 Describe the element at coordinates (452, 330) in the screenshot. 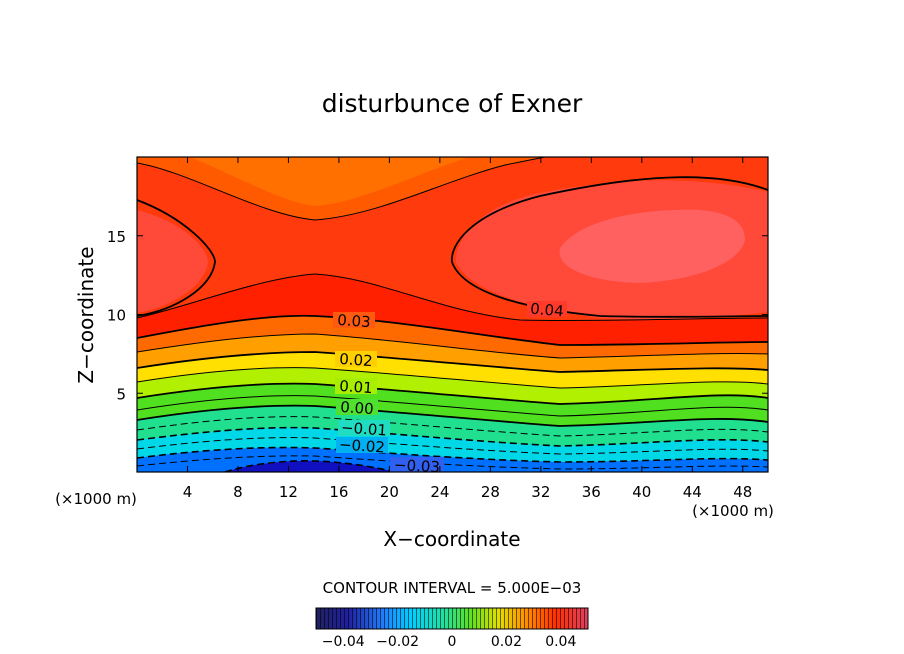

I see `contour-line-0.03` at that location.